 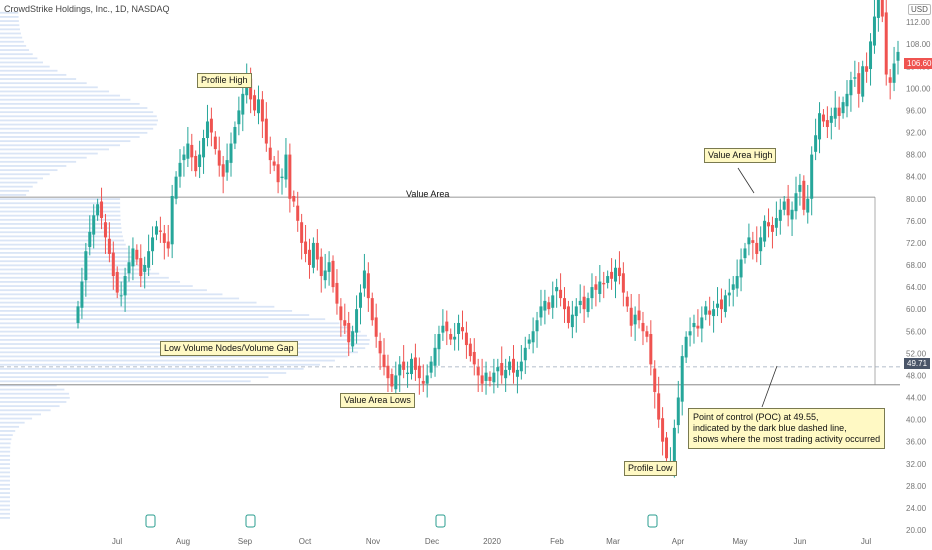 I want to click on y-tick-label: 32.00, so click(x=916, y=464).